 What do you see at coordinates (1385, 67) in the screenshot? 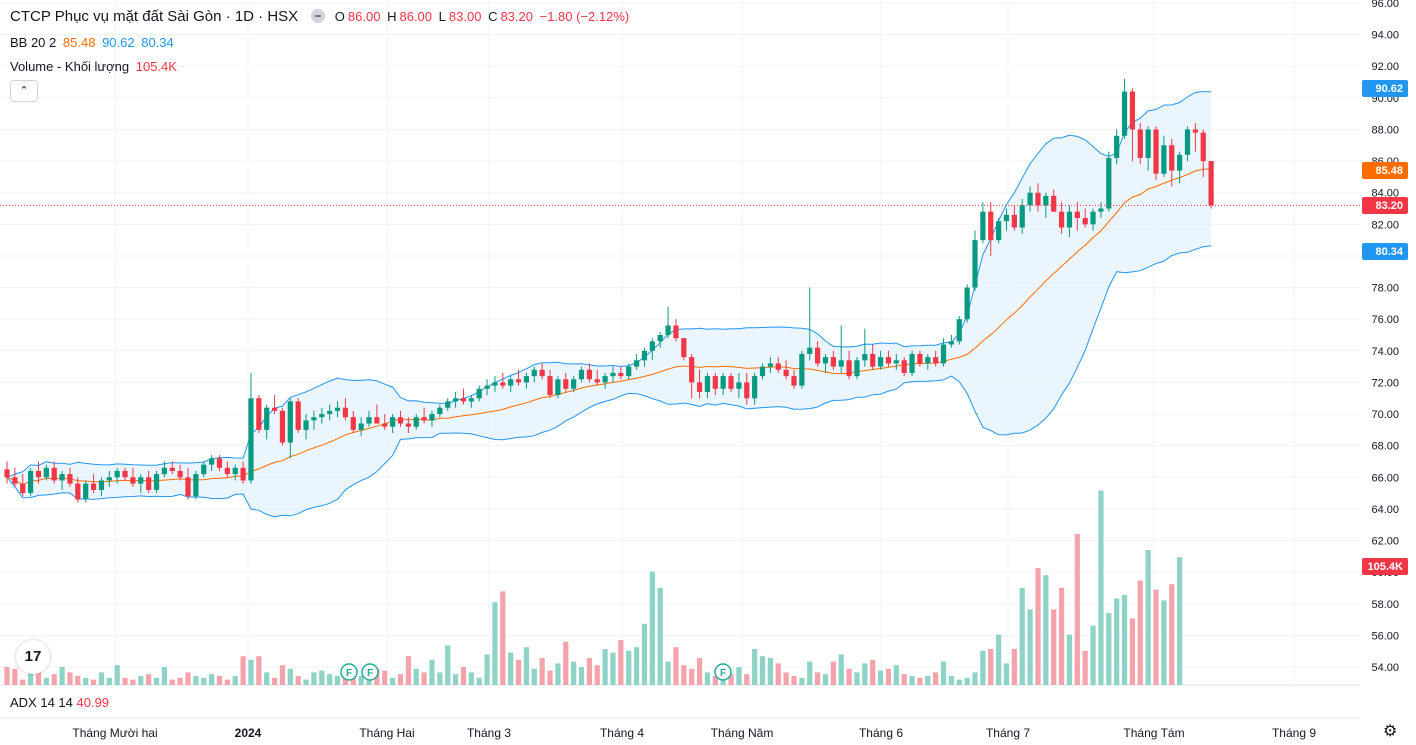
I see `price-tick-label: 92.00` at bounding box center [1385, 67].